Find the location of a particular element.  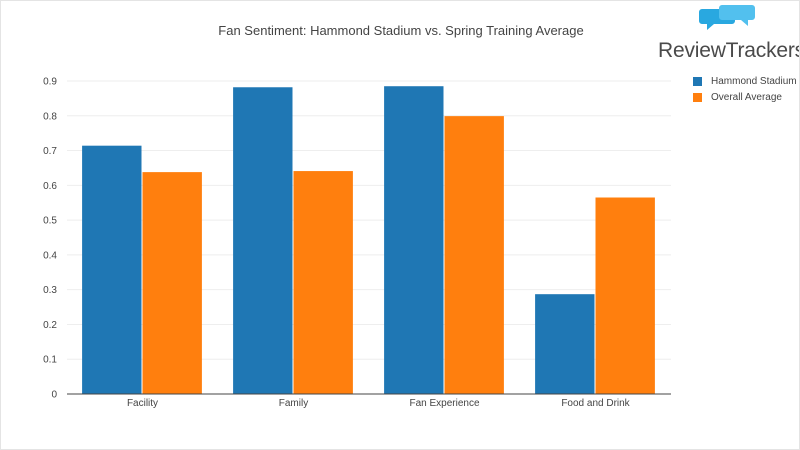

y-tick-label: 0.3 is located at coordinates (50, 290).